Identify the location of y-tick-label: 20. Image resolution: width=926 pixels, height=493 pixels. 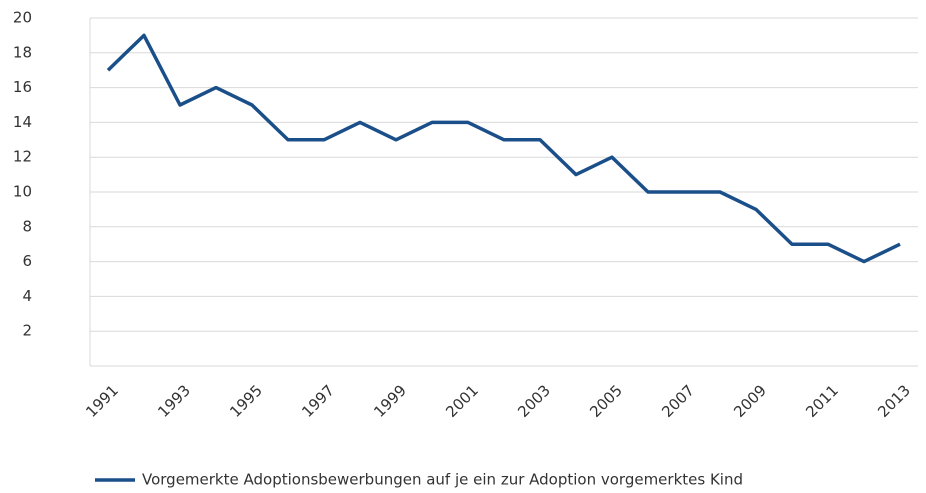
(22, 18).